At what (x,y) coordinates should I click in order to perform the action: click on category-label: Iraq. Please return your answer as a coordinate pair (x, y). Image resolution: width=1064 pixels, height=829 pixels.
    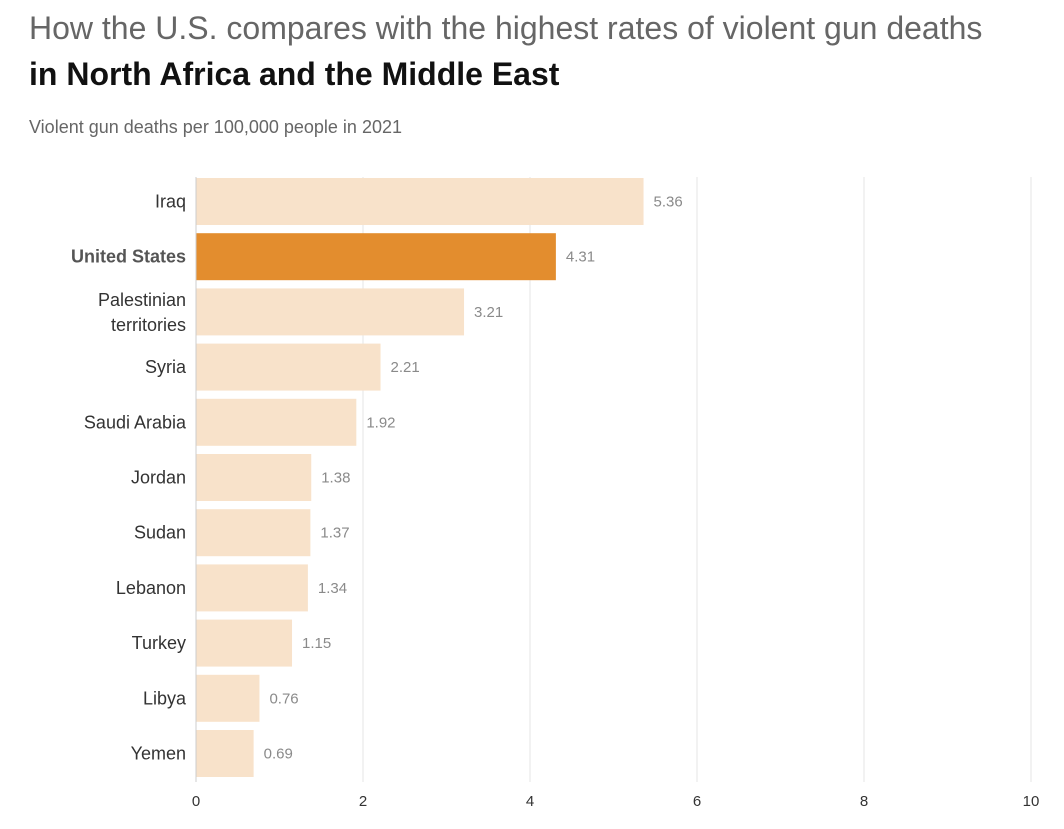
    Looking at the image, I should click on (170, 202).